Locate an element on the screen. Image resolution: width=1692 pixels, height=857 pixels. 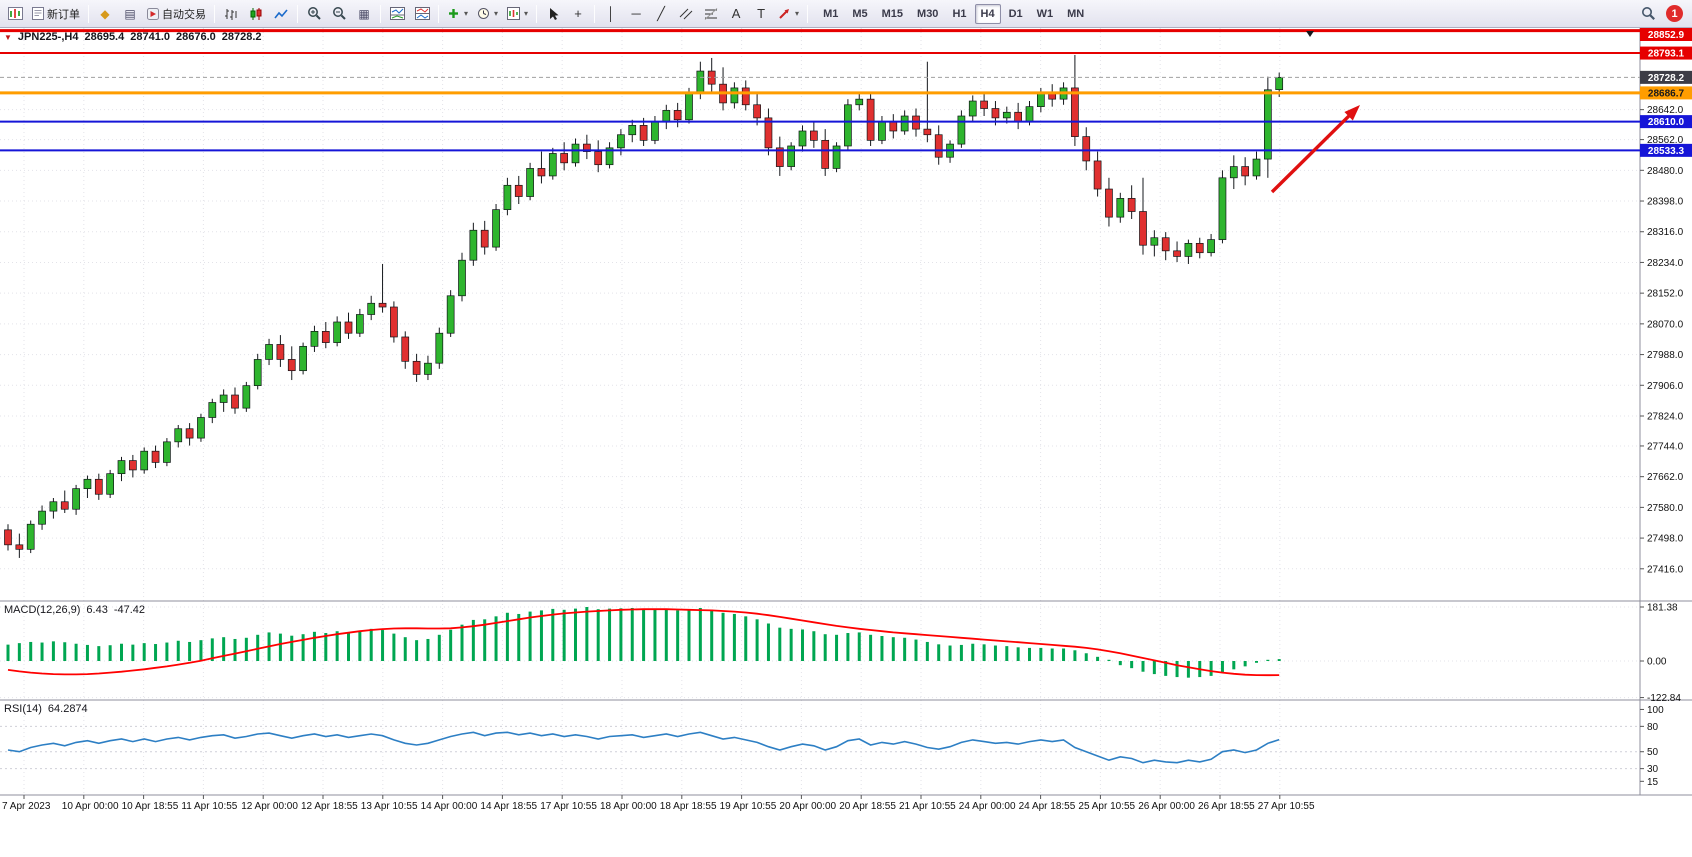
svg-text: 15 is located at coordinates (1653, 782).